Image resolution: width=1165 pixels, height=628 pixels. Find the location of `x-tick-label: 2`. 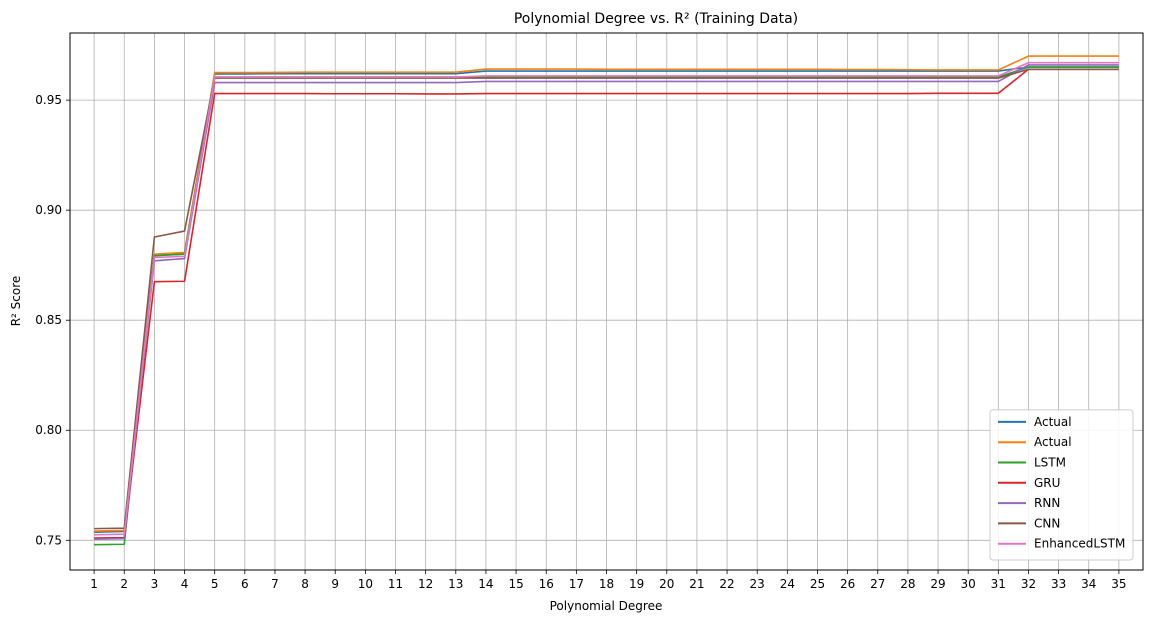

x-tick-label: 2 is located at coordinates (124, 584).